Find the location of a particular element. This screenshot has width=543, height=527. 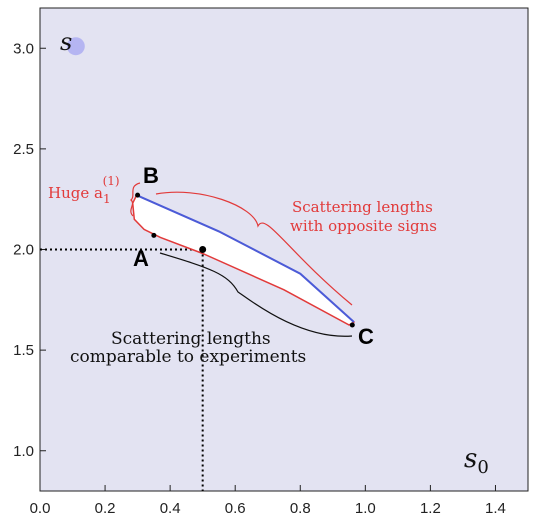

y-tick-label: 3.0 is located at coordinates (23, 48).